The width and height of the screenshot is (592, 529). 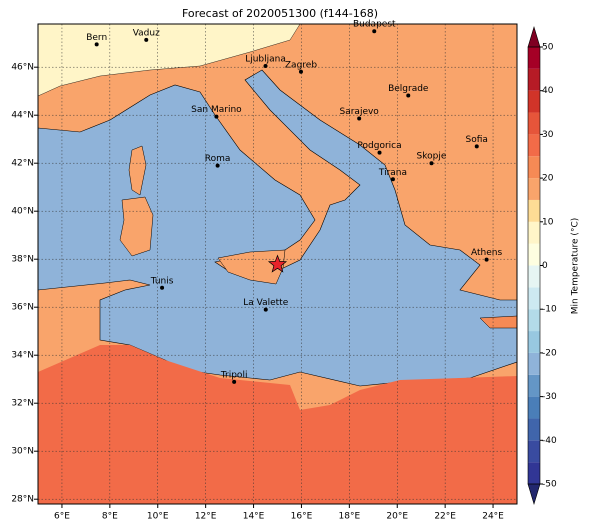 I want to click on colorbar-under, so click(x=534, y=494).